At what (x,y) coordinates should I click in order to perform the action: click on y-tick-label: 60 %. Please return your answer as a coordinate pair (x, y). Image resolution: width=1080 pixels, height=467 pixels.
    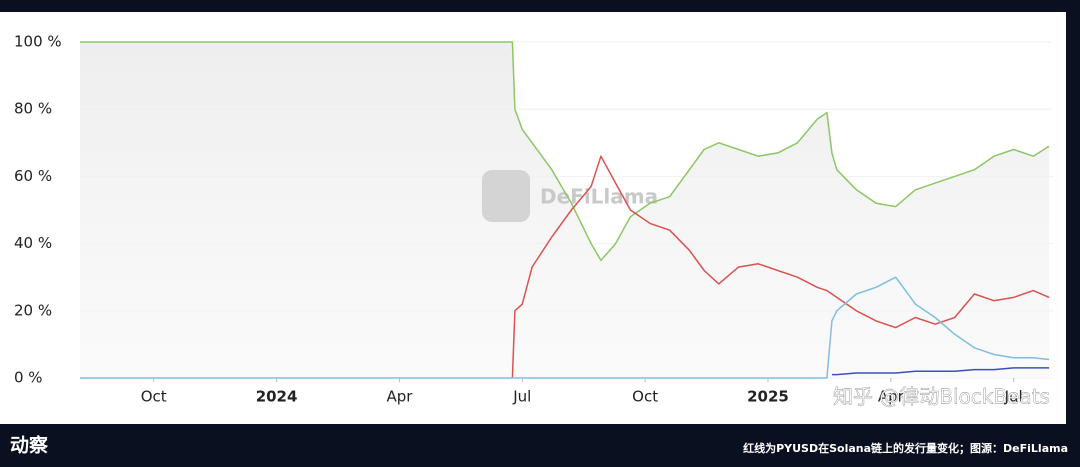
    Looking at the image, I should click on (33, 176).